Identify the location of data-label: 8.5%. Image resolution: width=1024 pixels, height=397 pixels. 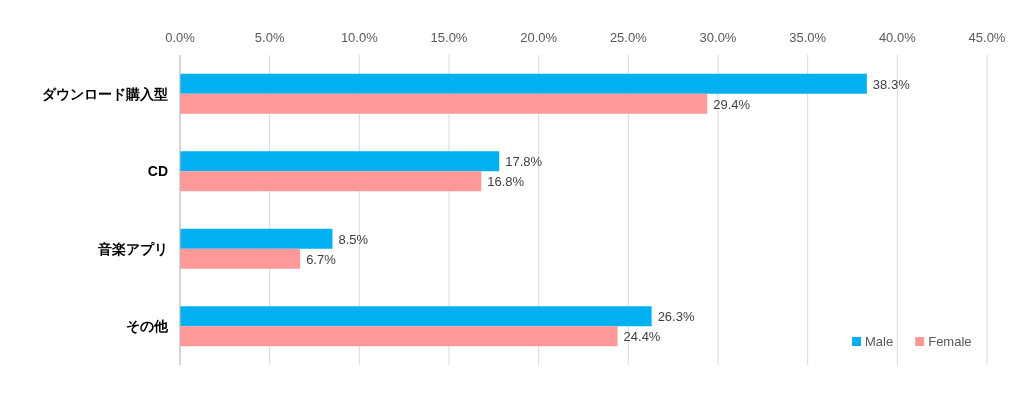
(353, 239).